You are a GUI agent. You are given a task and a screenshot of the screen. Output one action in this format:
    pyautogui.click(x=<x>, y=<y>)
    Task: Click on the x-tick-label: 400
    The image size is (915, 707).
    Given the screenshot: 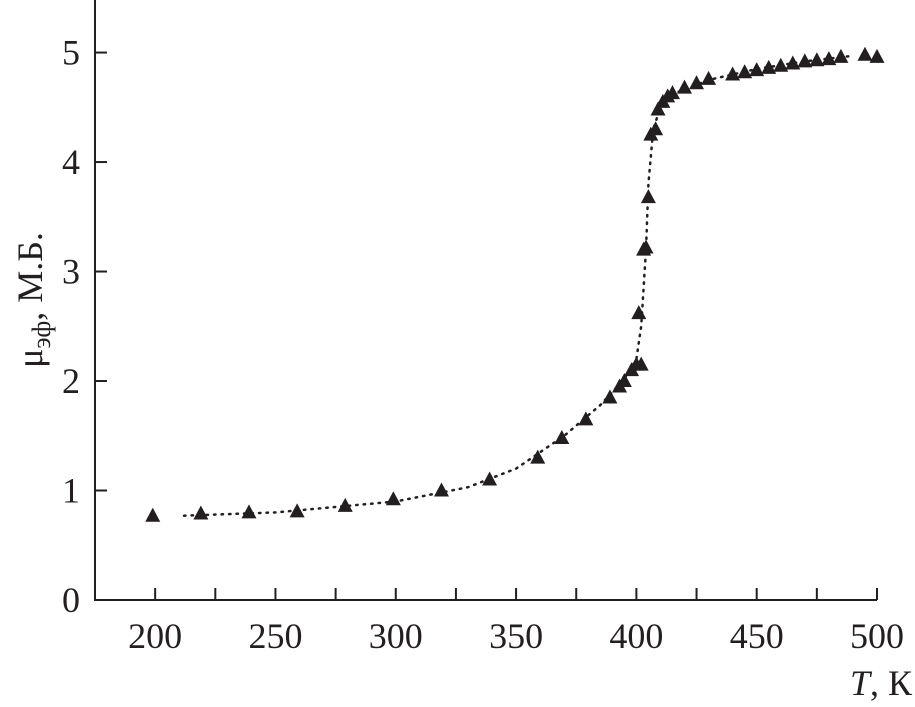 What is the action you would take?
    pyautogui.click(x=636, y=636)
    